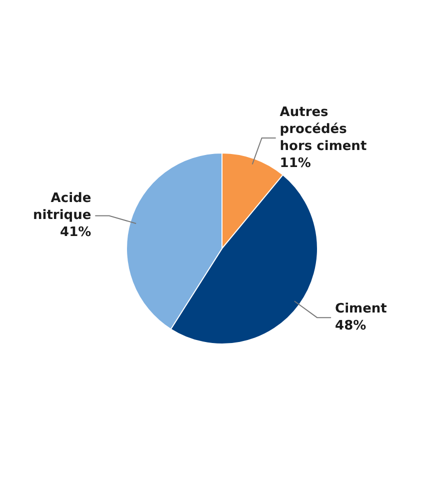 The image size is (444, 497). Describe the element at coordinates (361, 308) in the screenshot. I see `slice-label: Ciment` at that location.